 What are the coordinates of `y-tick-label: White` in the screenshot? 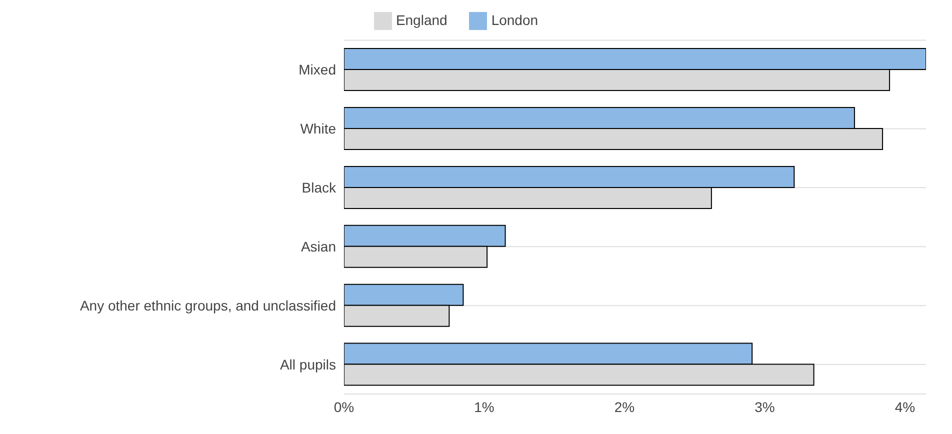 It's located at (318, 128).